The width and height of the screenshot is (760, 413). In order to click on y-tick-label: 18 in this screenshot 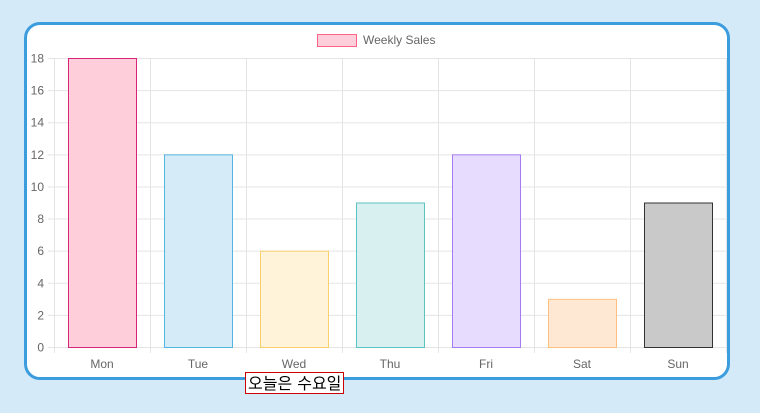, I will do `click(38, 59)`.